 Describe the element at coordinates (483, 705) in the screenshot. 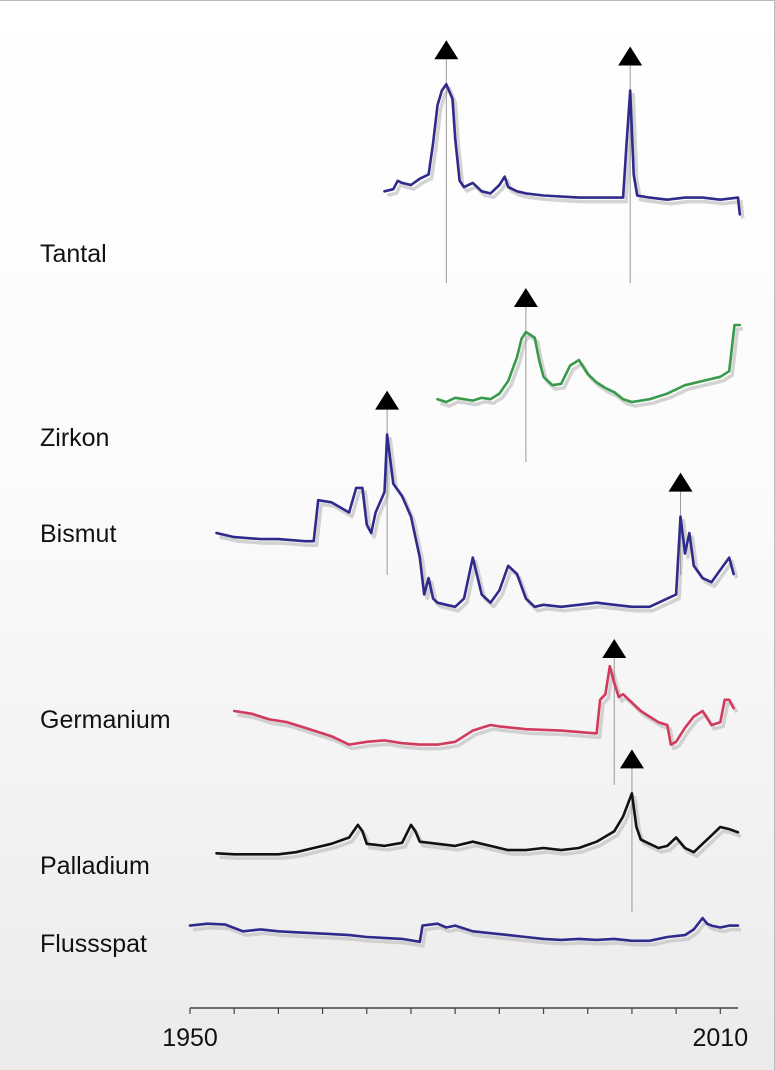

I see `germanium-line` at that location.